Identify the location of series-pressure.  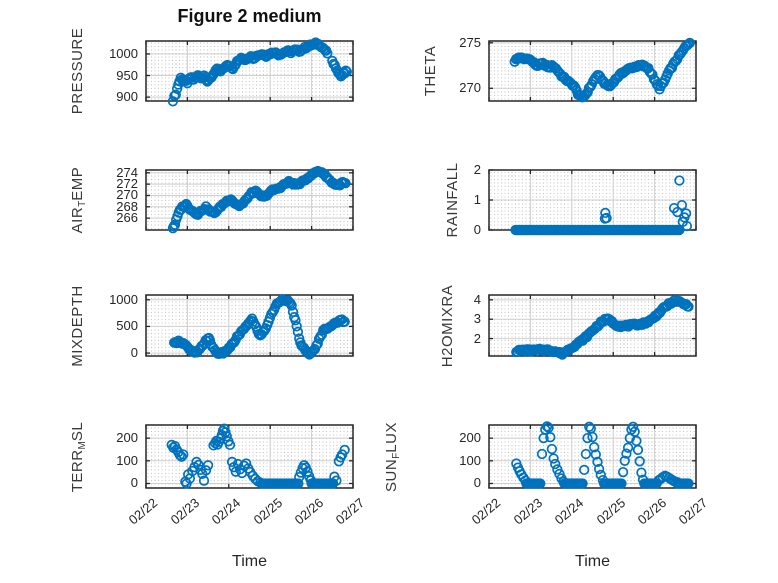
(259, 72).